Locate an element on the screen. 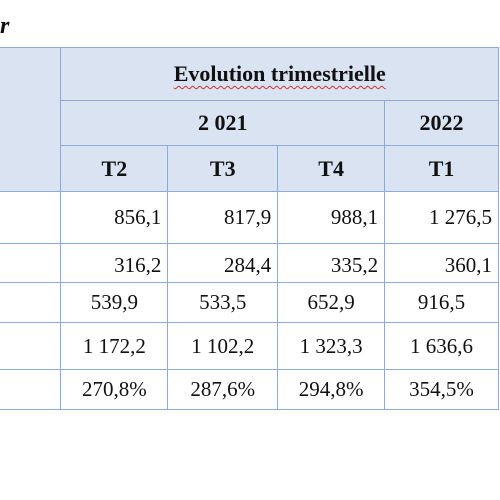 The height and width of the screenshot is (500, 500). quarter-header: T1 is located at coordinates (441, 168).